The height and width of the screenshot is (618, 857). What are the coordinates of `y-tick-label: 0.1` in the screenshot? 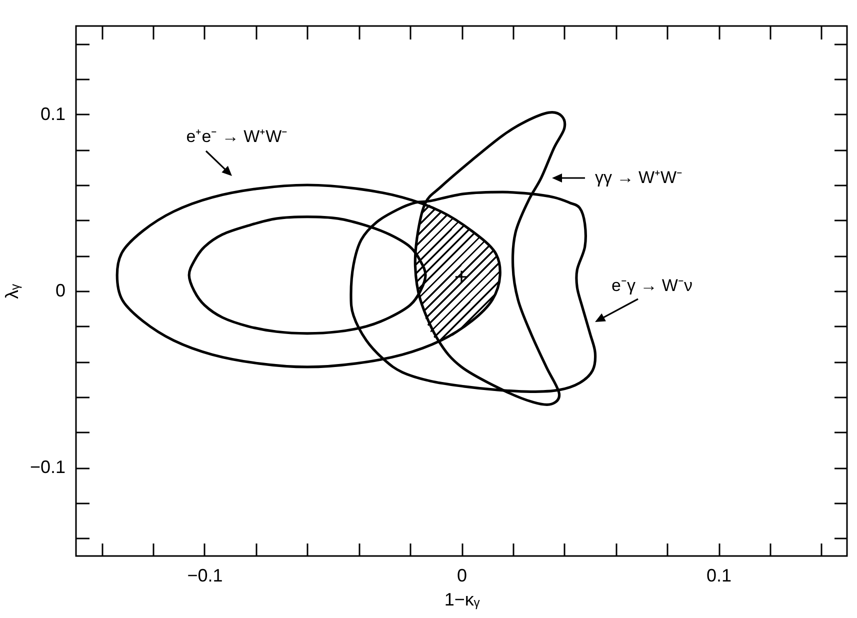 It's located at (53, 114).